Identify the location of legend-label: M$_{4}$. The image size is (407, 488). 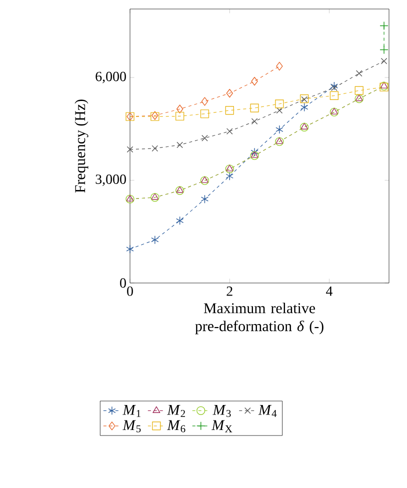
(267, 411).